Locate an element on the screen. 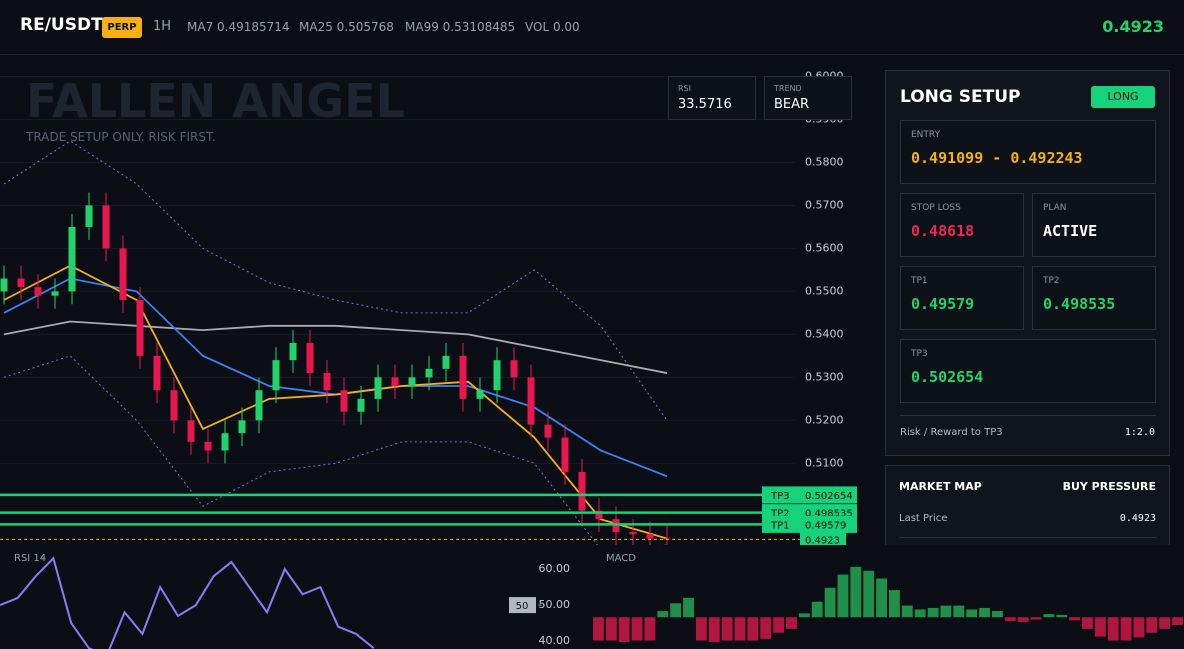 Image resolution: width=1184 pixels, height=649 pixels. plan-box: PLAN ACTIVE is located at coordinates (1094, 225).